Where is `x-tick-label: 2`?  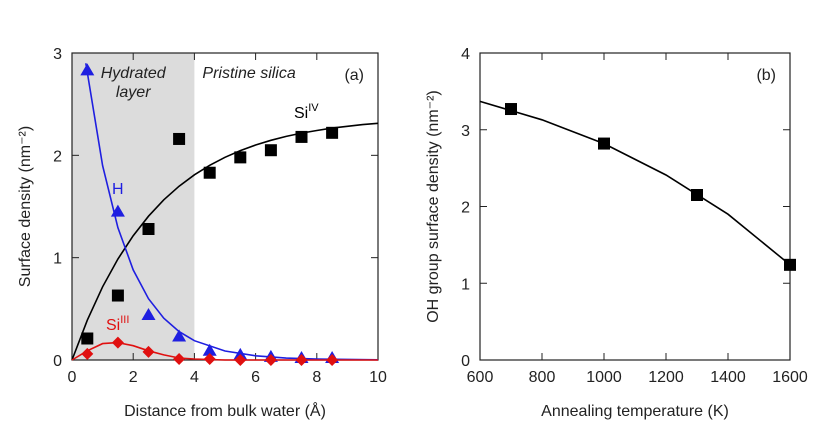
x-tick-label: 2 is located at coordinates (133, 377).